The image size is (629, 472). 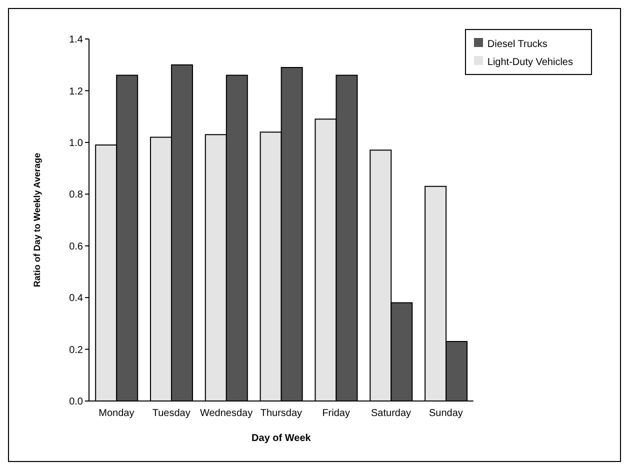 What do you see at coordinates (281, 414) in the screenshot?
I see `x-tick-label: Thursday` at bounding box center [281, 414].